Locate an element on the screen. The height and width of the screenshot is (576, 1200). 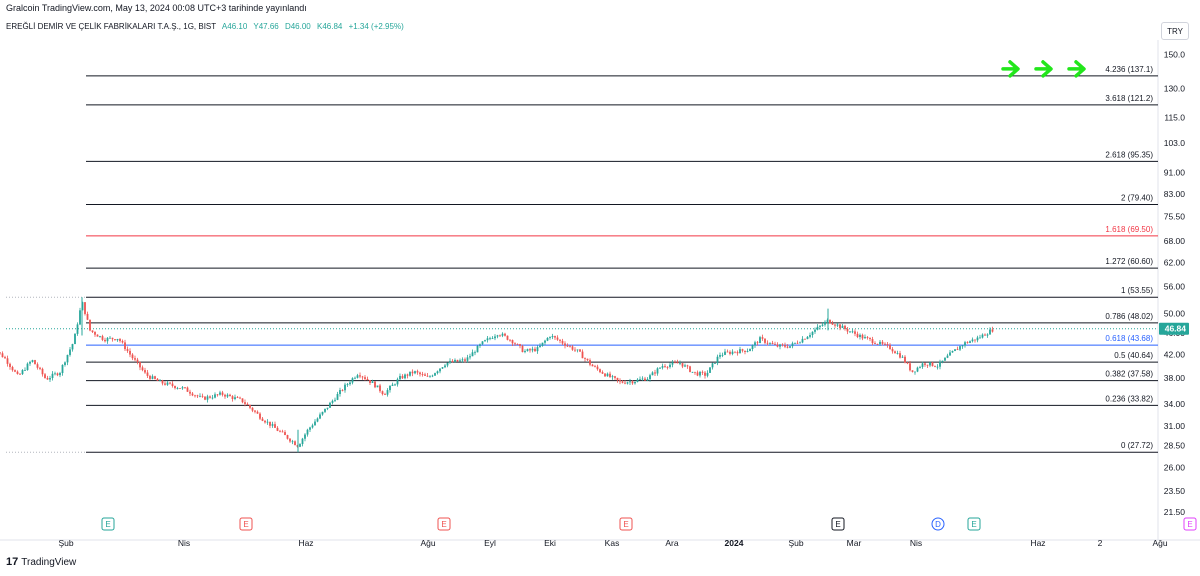
open-value: A46.10 is located at coordinates (234, 26).